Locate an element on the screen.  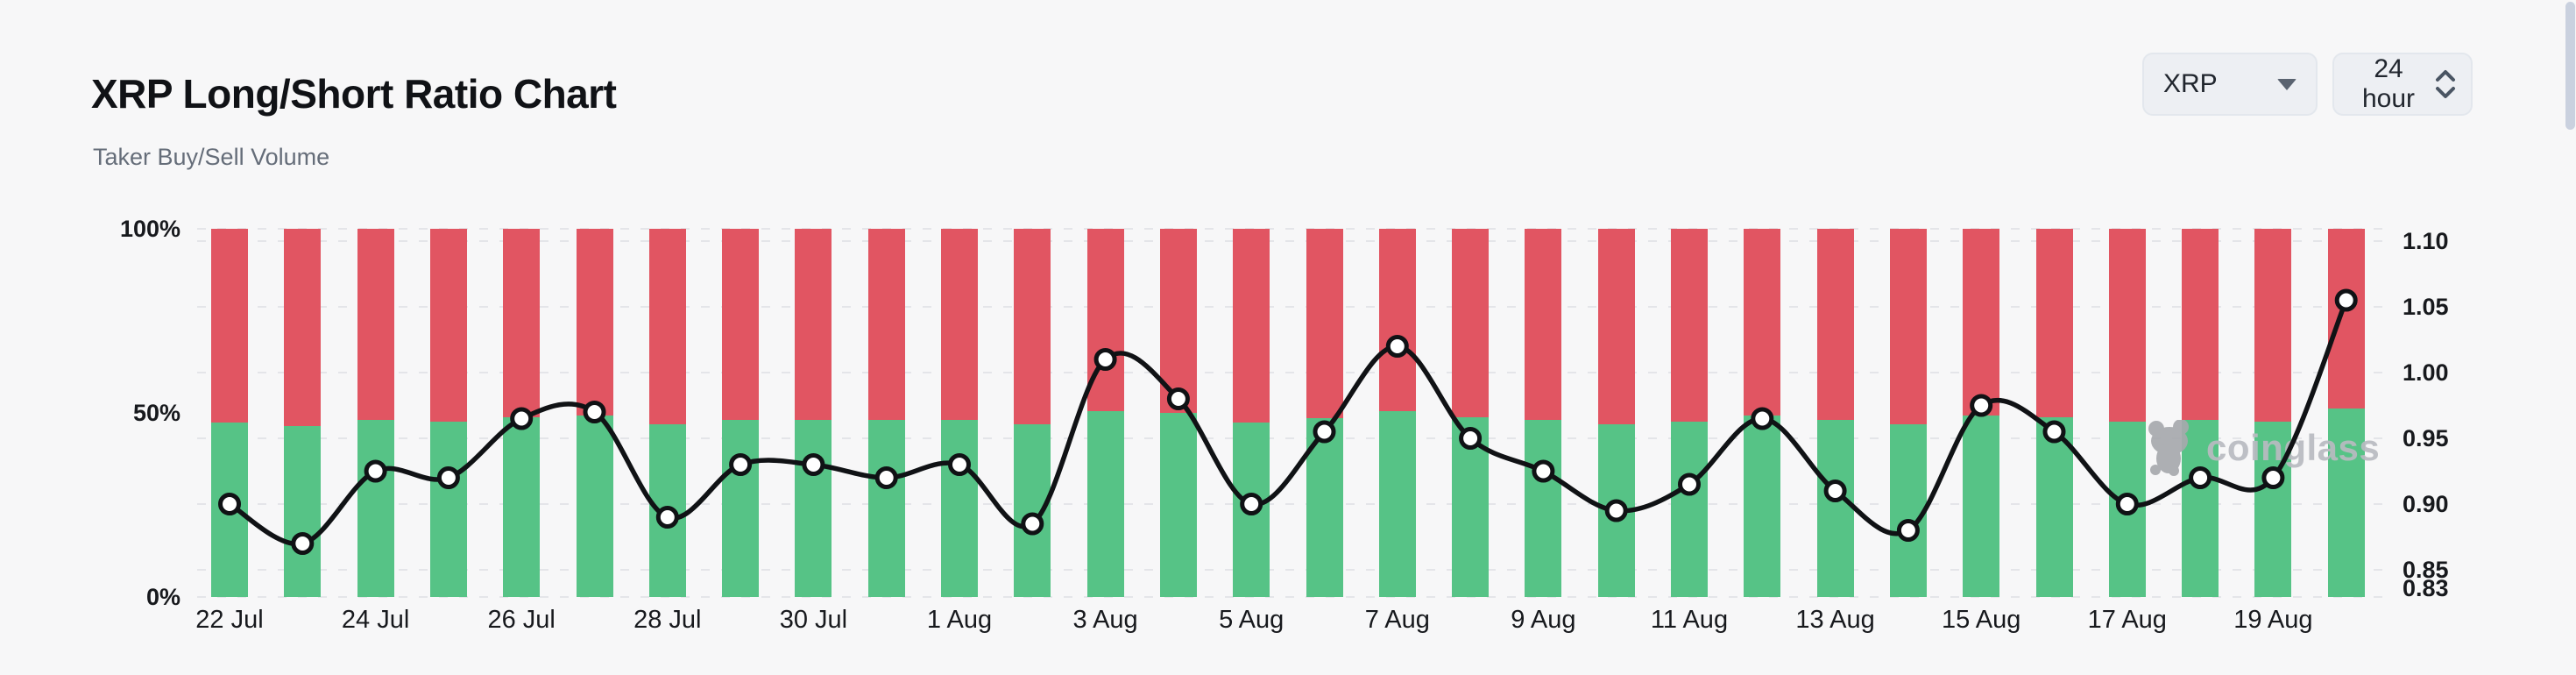
interval-select: 24 hour is located at coordinates (2402, 85).